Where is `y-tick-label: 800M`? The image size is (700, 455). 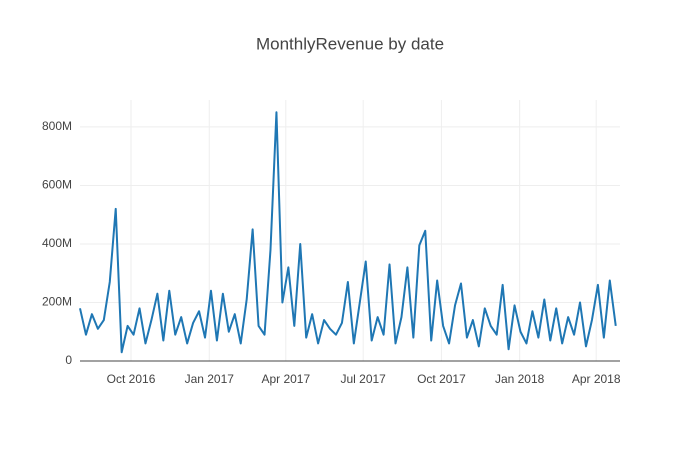 y-tick-label: 800M is located at coordinates (57, 126).